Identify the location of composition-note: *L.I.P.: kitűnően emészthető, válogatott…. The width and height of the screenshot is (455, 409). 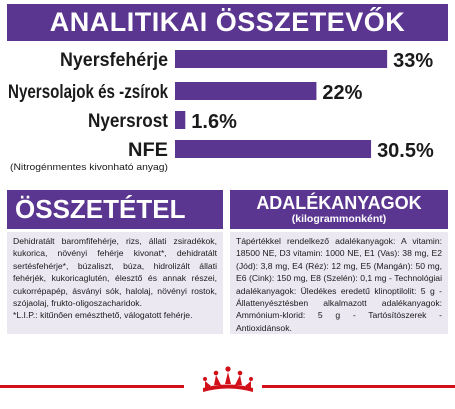
(103, 315).